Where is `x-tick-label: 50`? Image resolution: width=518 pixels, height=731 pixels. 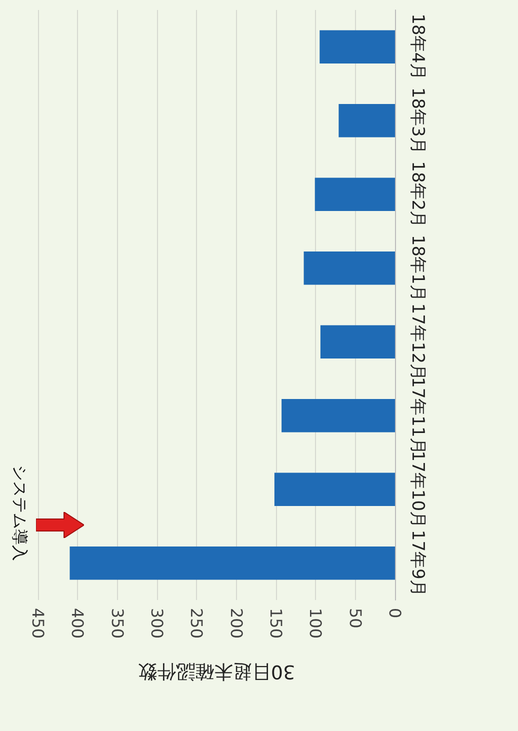
x-tick-label: 50 is located at coordinates (355, 618).